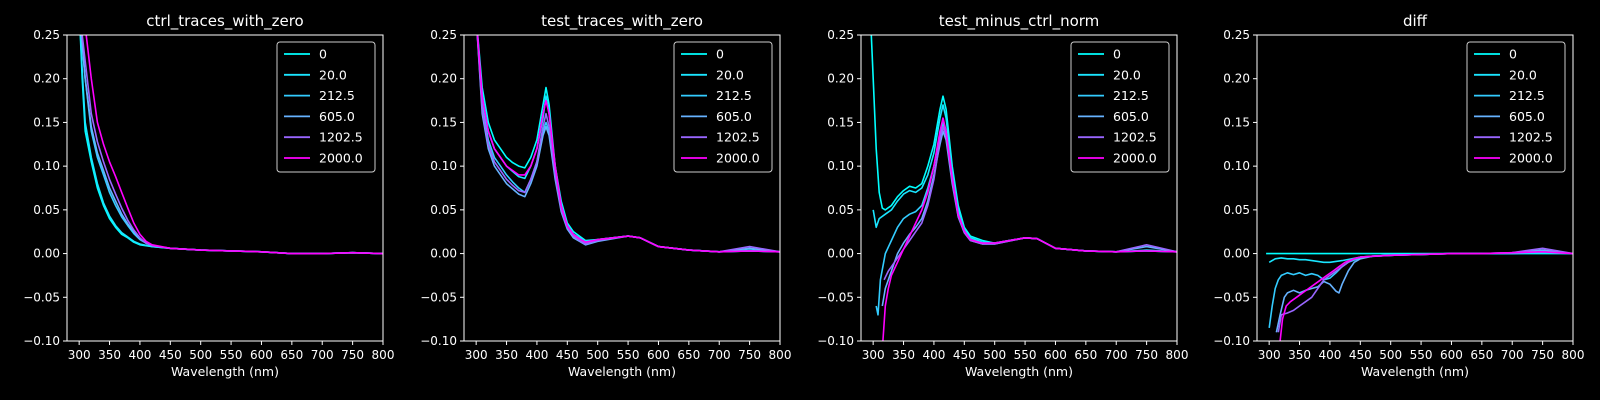 Image resolution: width=1600 pixels, height=400 pixels. What do you see at coordinates (224, 21) in the screenshot?
I see `chart-title: ctrl_traces_with_zero` at bounding box center [224, 21].